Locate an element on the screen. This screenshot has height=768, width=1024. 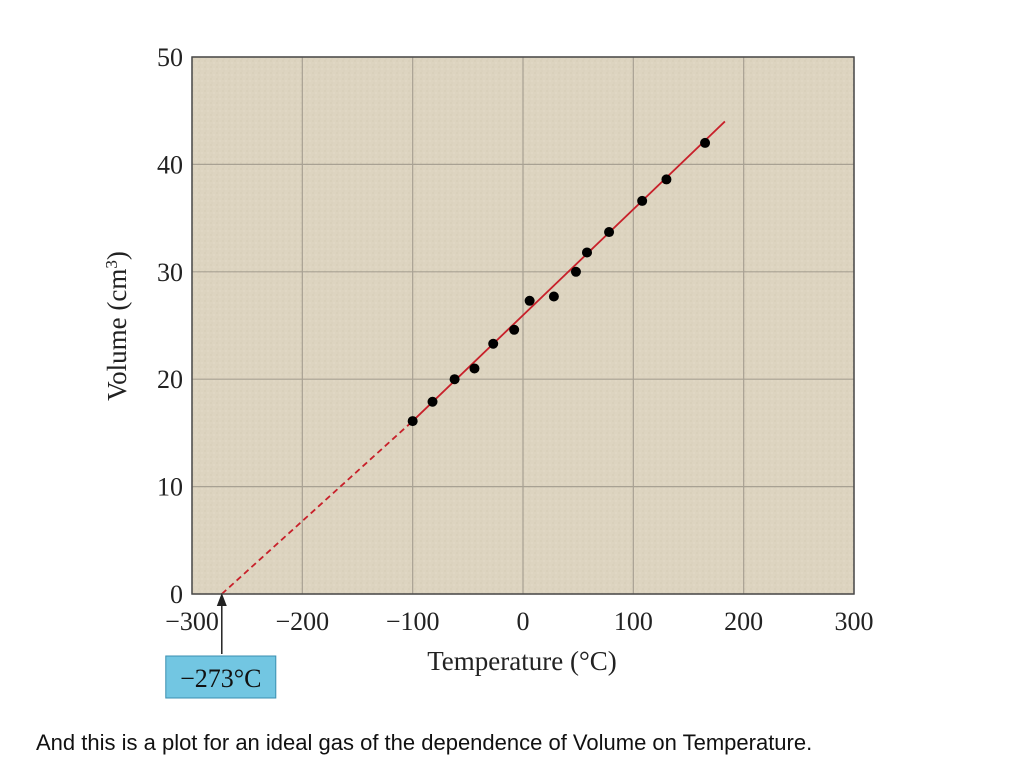
callout-label: −273°C is located at coordinates (220, 678).